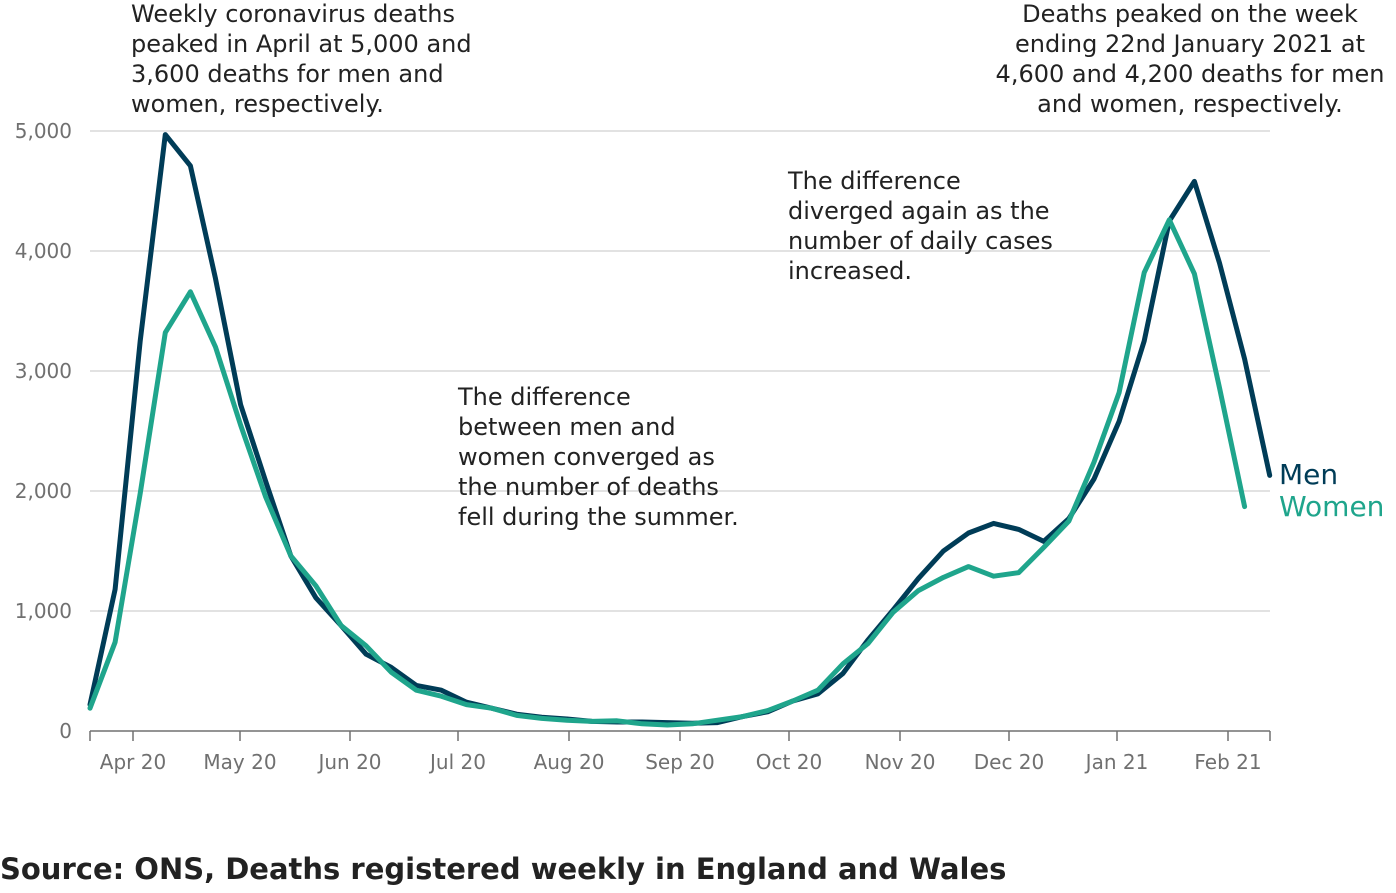 The image size is (1396, 893). I want to click on x-tick-label: Oct 20, so click(789, 762).